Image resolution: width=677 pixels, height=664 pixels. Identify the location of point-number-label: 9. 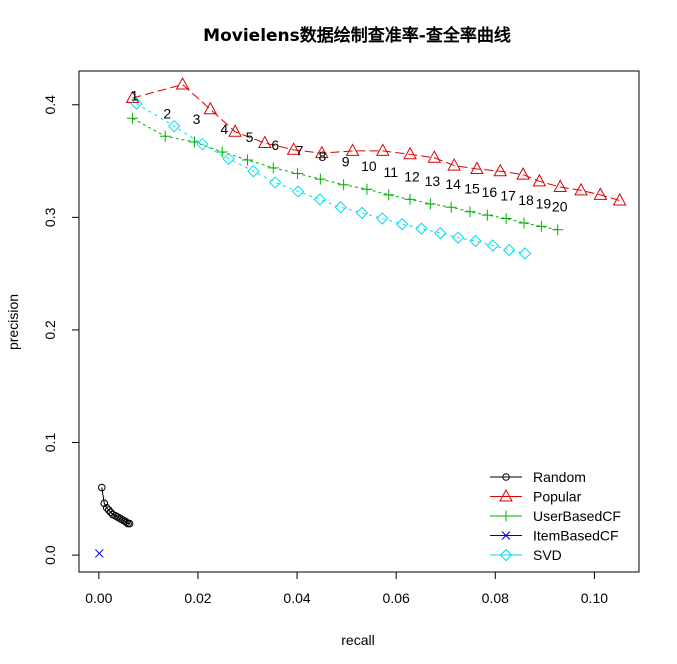
(346, 162).